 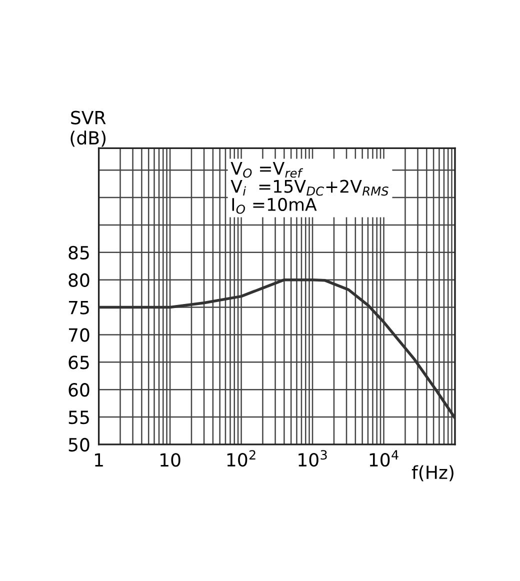 What do you see at coordinates (433, 473) in the screenshot?
I see `x-axis-title: f(Hz)` at bounding box center [433, 473].